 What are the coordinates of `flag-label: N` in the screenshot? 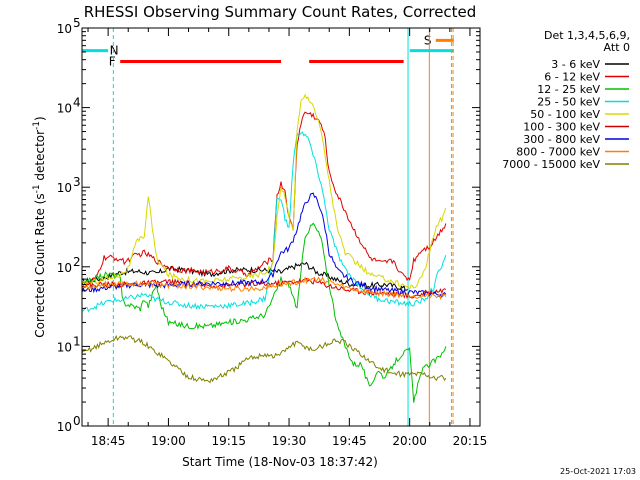 It's located at (114, 51).